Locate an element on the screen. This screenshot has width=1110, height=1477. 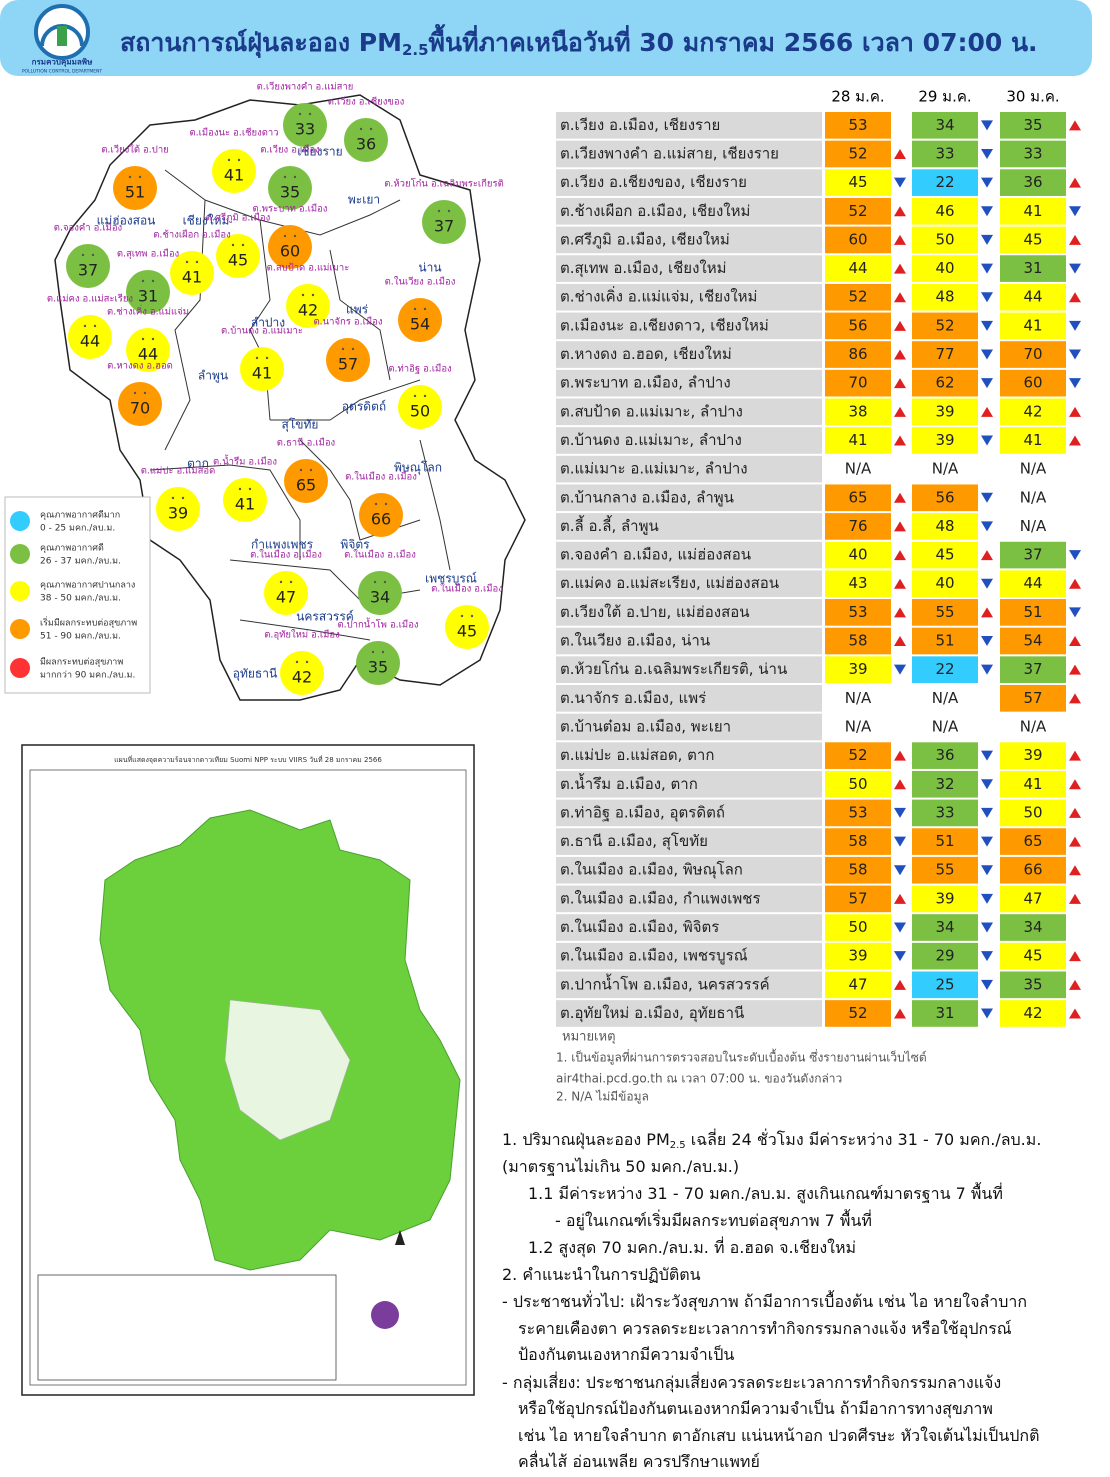
value-text: 42 is located at coordinates (1032, 1013).